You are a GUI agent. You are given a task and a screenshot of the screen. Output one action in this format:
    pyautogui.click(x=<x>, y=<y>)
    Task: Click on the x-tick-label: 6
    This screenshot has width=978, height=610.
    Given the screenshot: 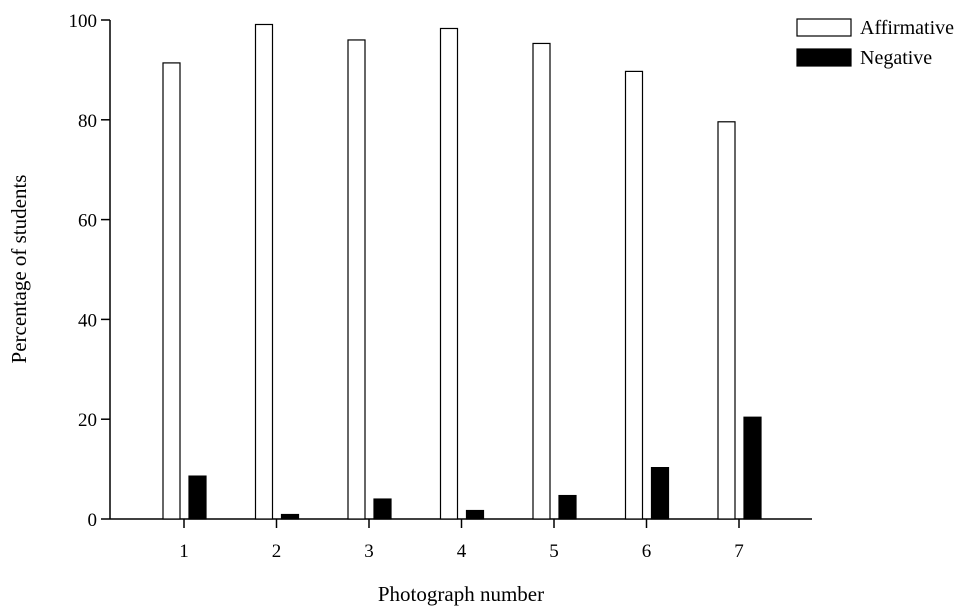 What is the action you would take?
    pyautogui.click(x=647, y=551)
    